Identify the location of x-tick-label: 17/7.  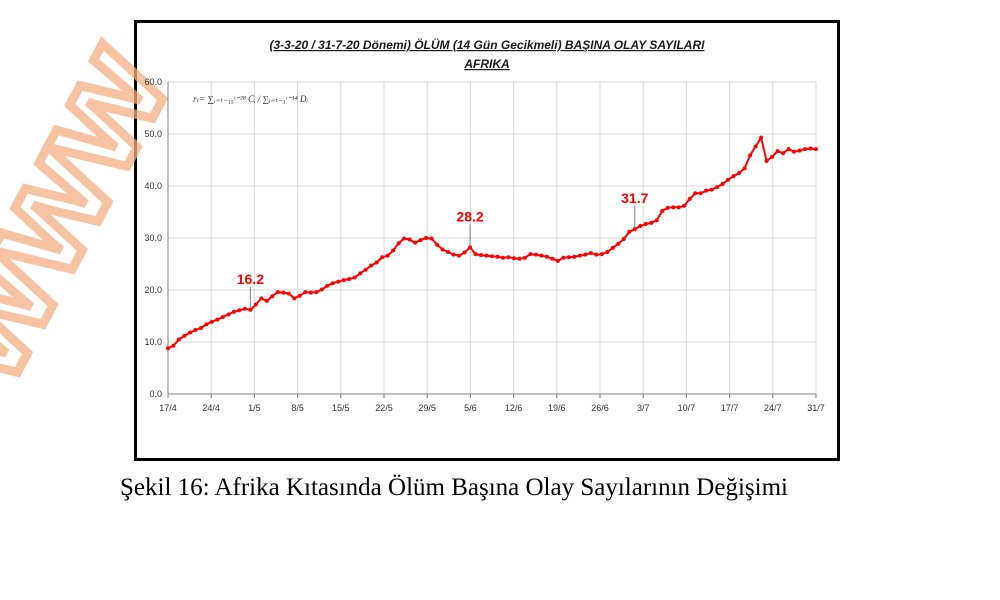
(730, 408).